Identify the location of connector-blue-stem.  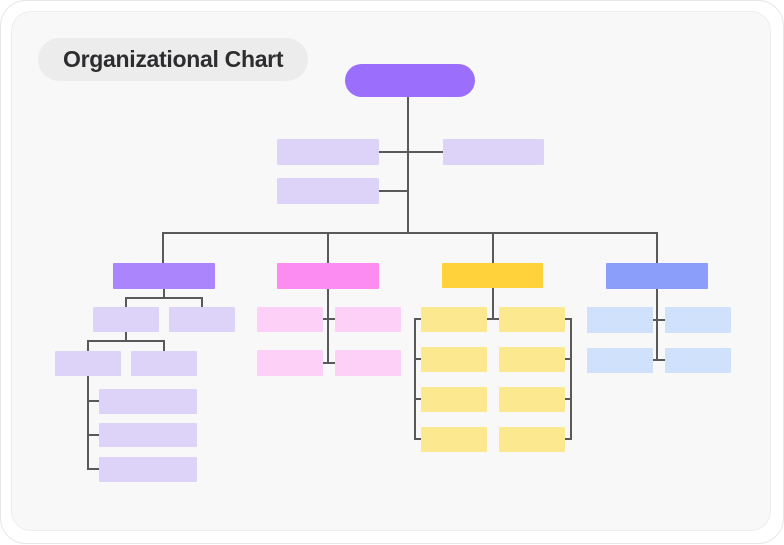
(657, 325).